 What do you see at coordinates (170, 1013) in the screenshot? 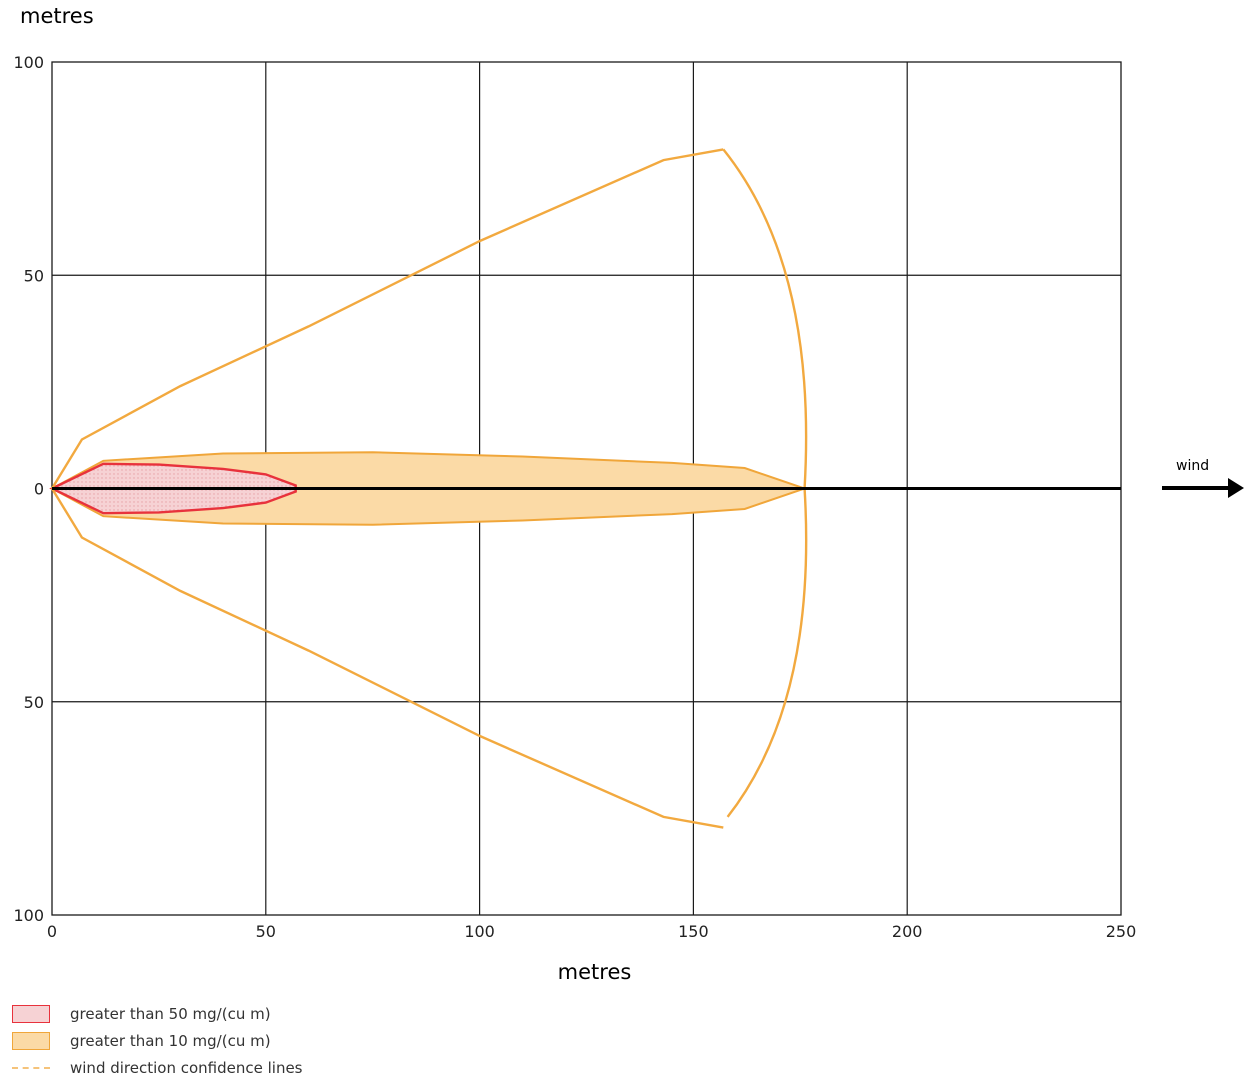
I see `legend-label: greater than 50 mg/(cu m)` at bounding box center [170, 1013].